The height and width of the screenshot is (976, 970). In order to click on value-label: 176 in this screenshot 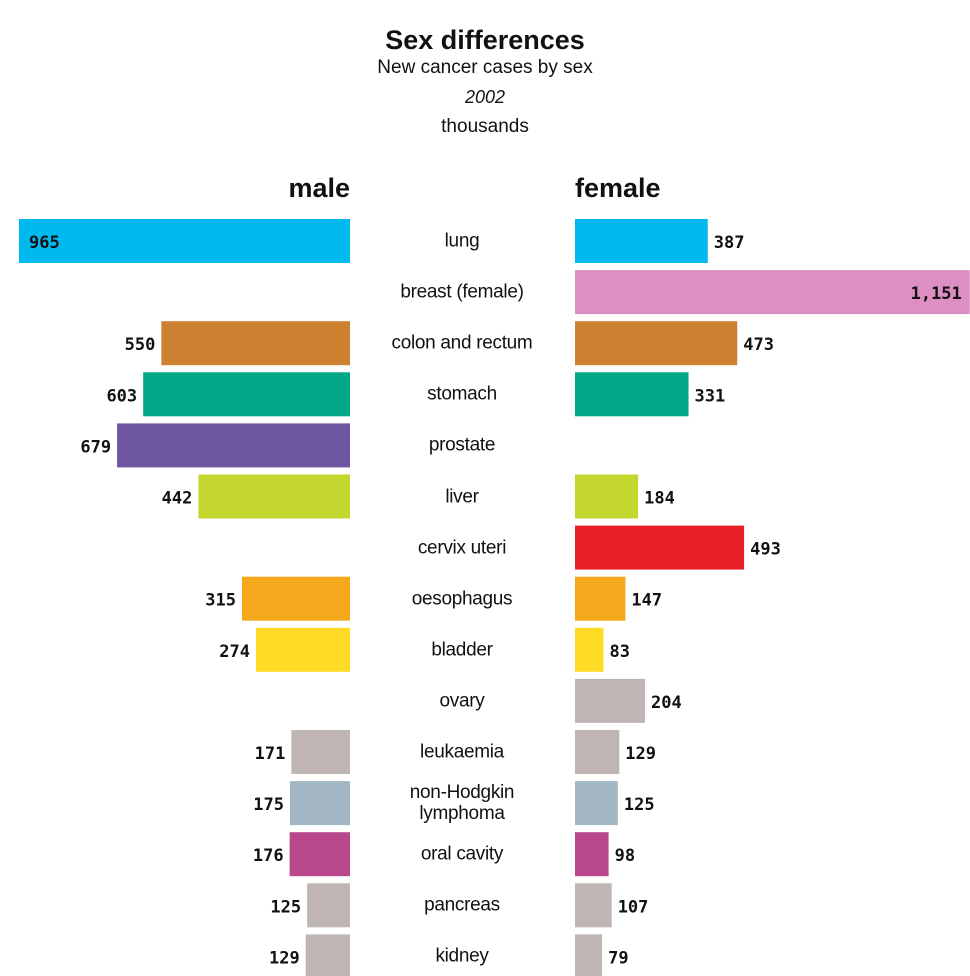, I will do `click(268, 856)`.